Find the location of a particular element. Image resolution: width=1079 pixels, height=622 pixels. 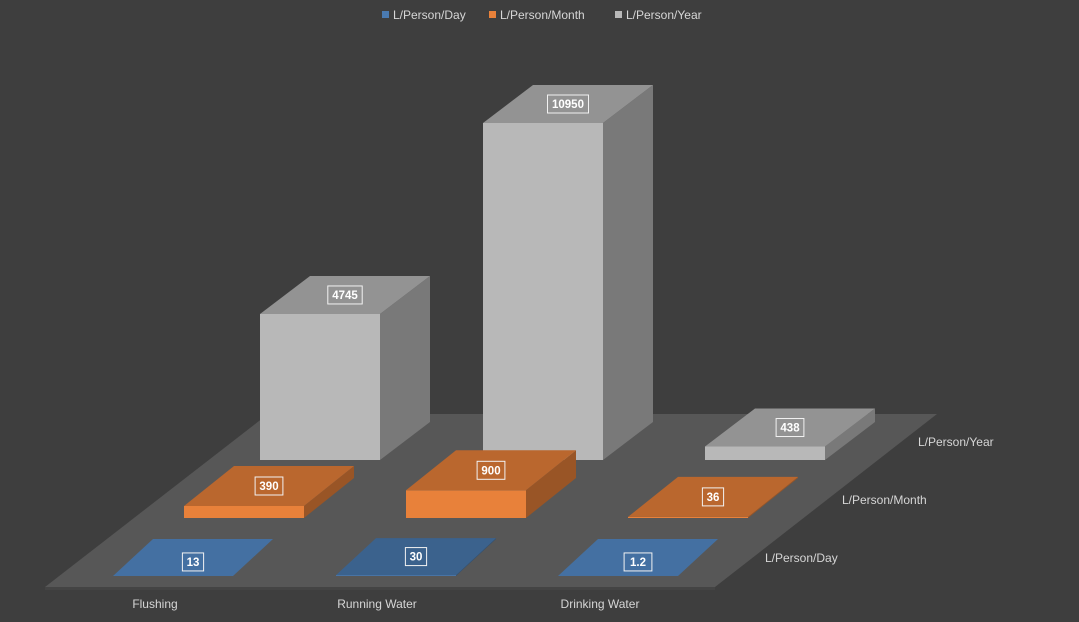

data-label: 1.2 is located at coordinates (638, 563).